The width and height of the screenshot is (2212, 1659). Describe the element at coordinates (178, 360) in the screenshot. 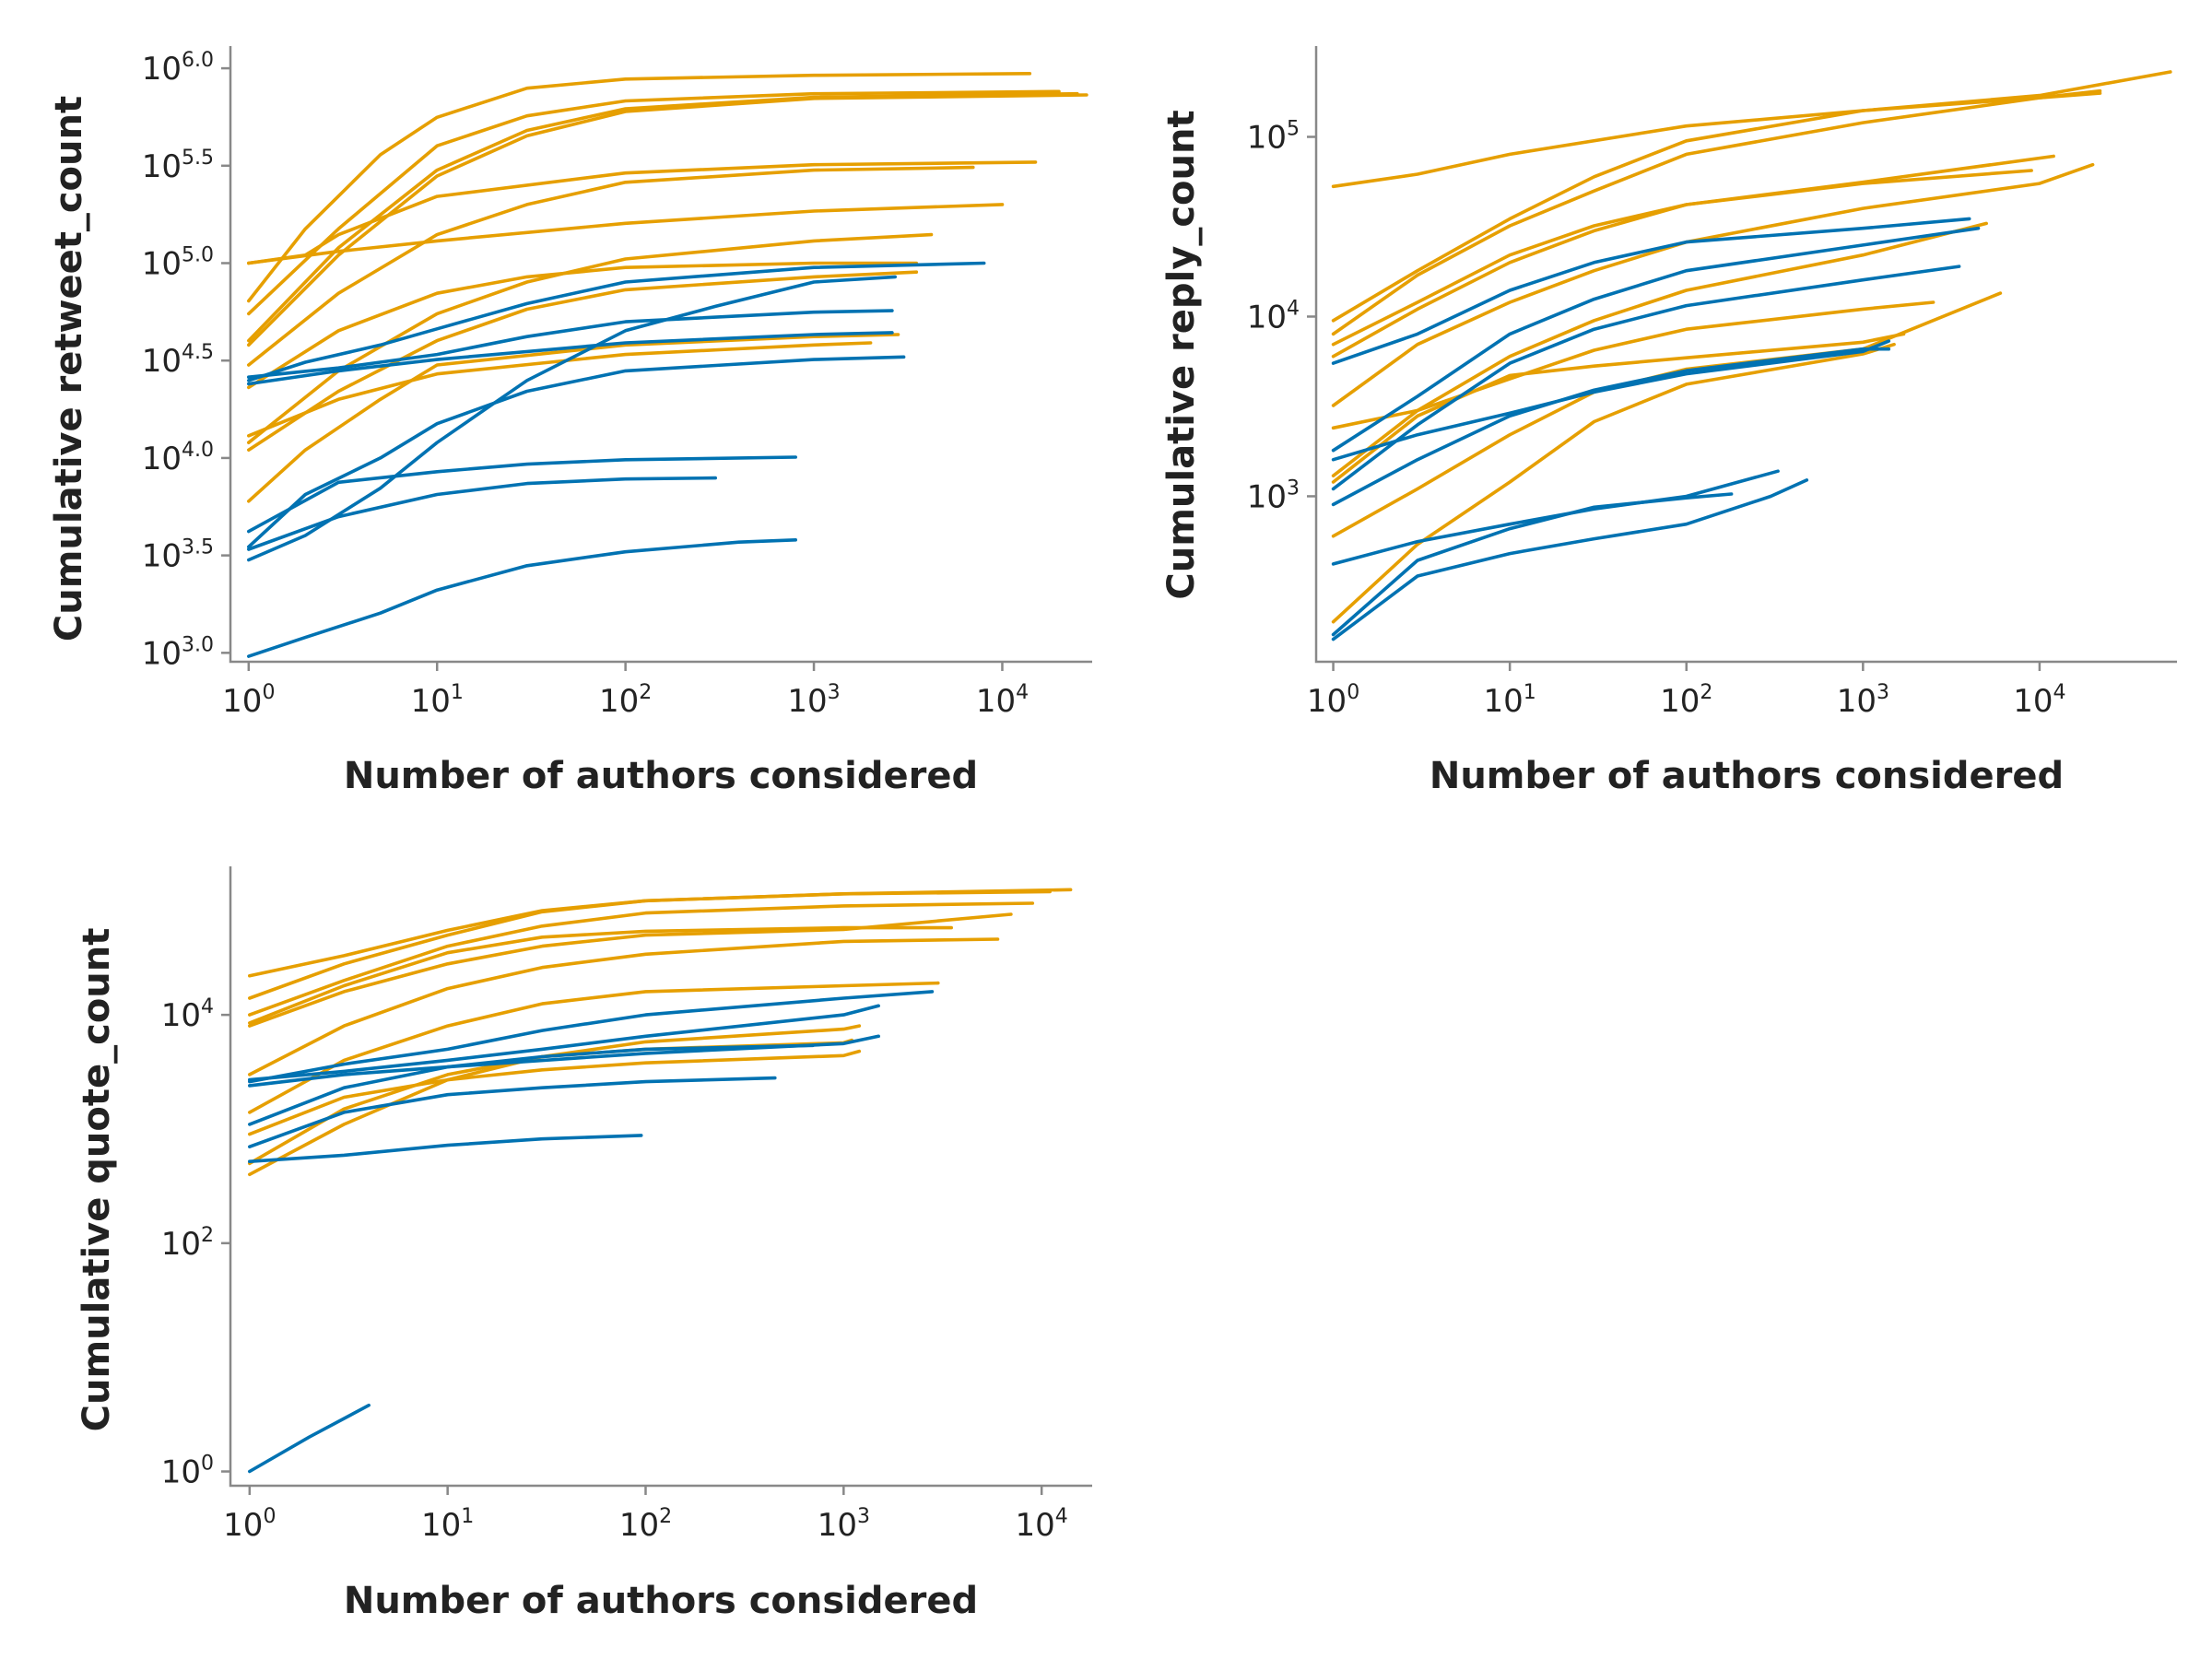

I see `y-tick-label: 104.5` at that location.